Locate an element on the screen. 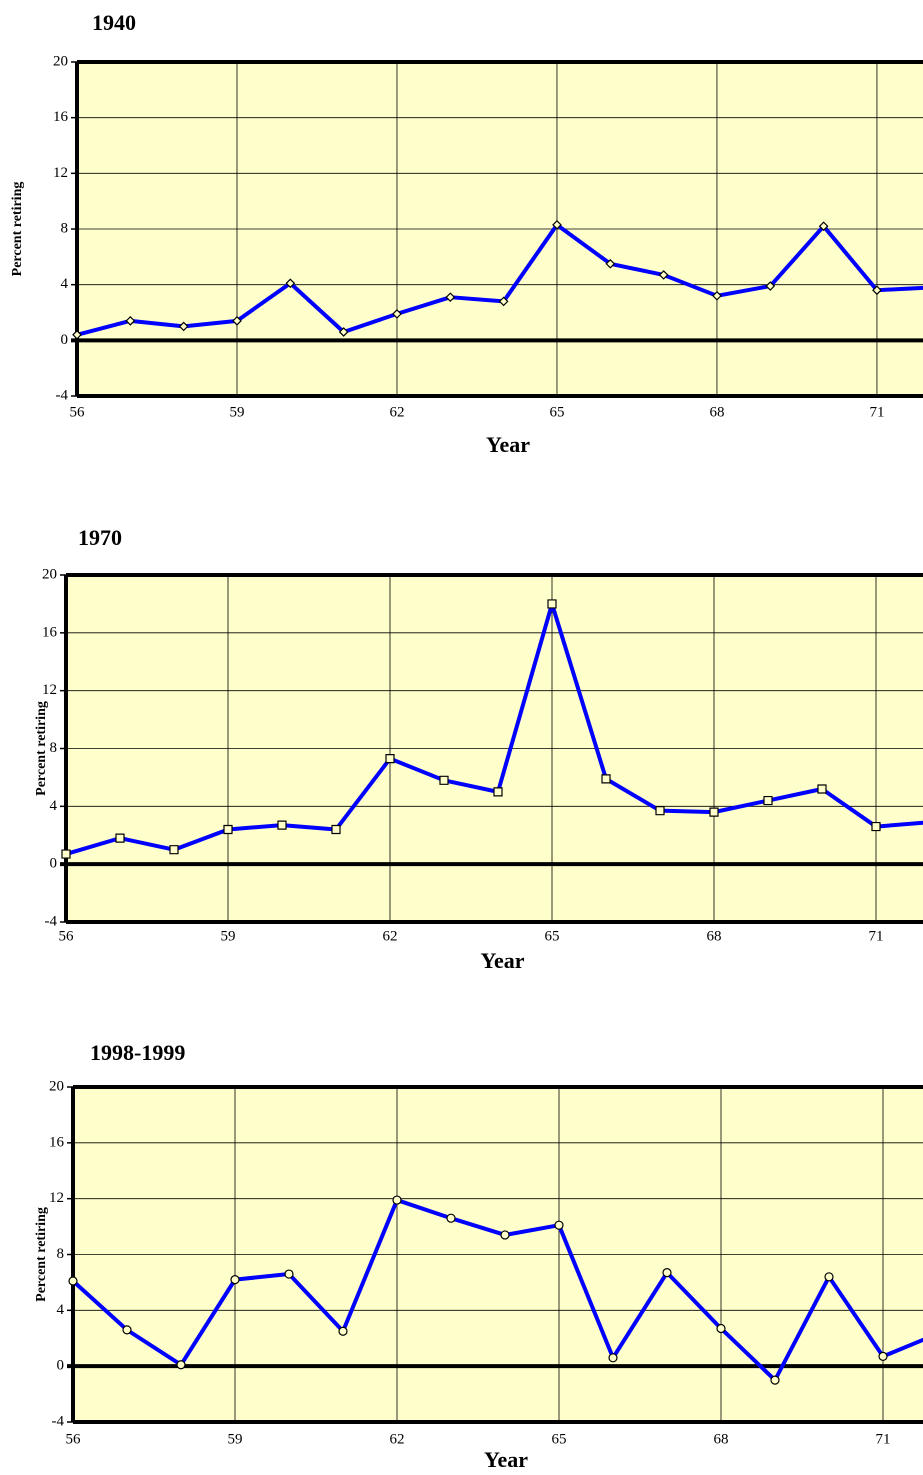  chart-title: 1940 is located at coordinates (114, 22).